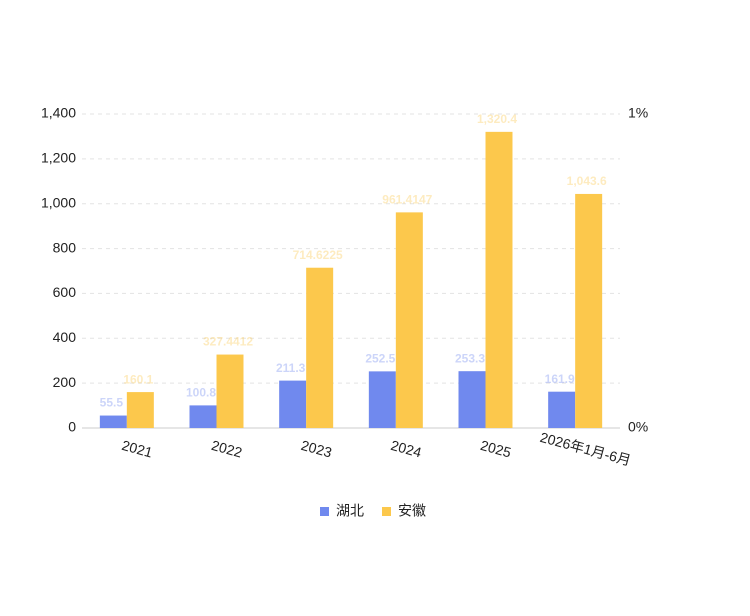 The height and width of the screenshot is (616, 750). I want to click on x-tick-label: 2026年1月-6月, so click(585, 449).